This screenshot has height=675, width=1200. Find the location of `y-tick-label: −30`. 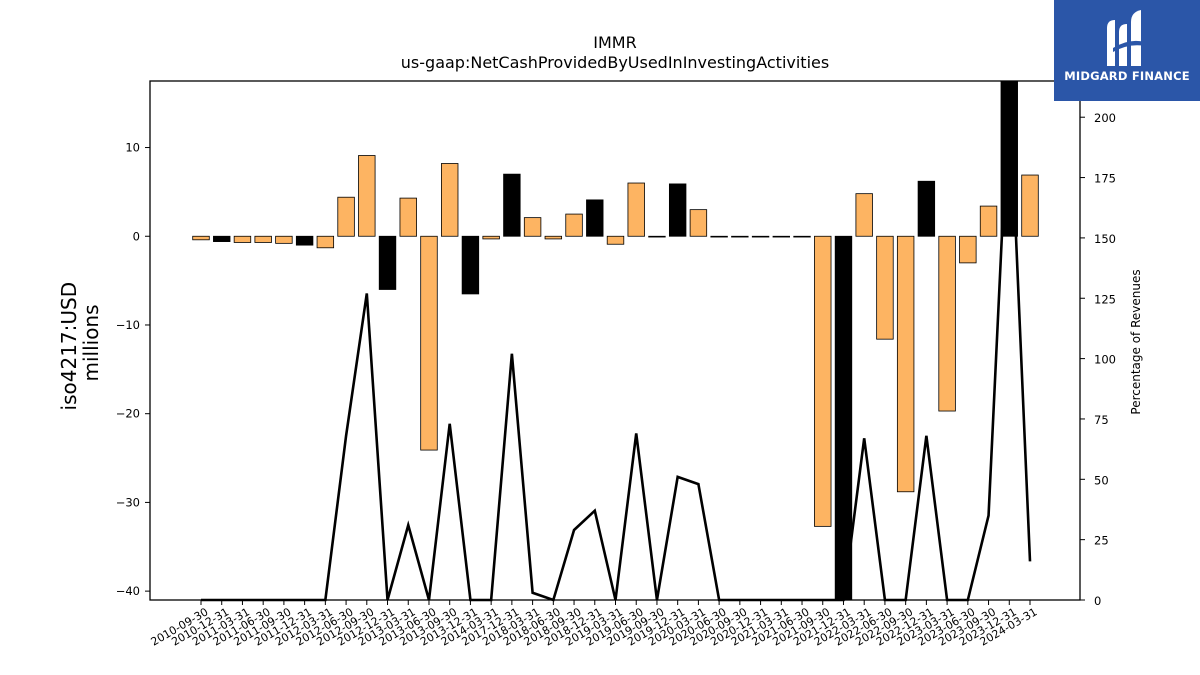

y-tick-label: −30 is located at coordinates (128, 502).